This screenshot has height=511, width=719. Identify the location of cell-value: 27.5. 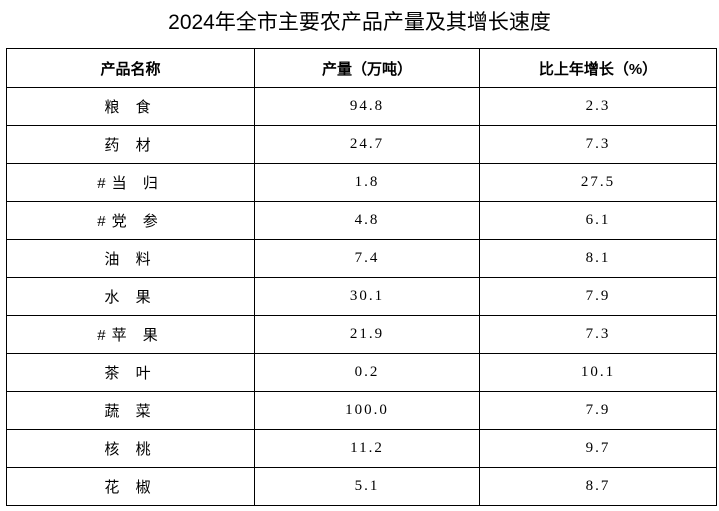
(598, 182).